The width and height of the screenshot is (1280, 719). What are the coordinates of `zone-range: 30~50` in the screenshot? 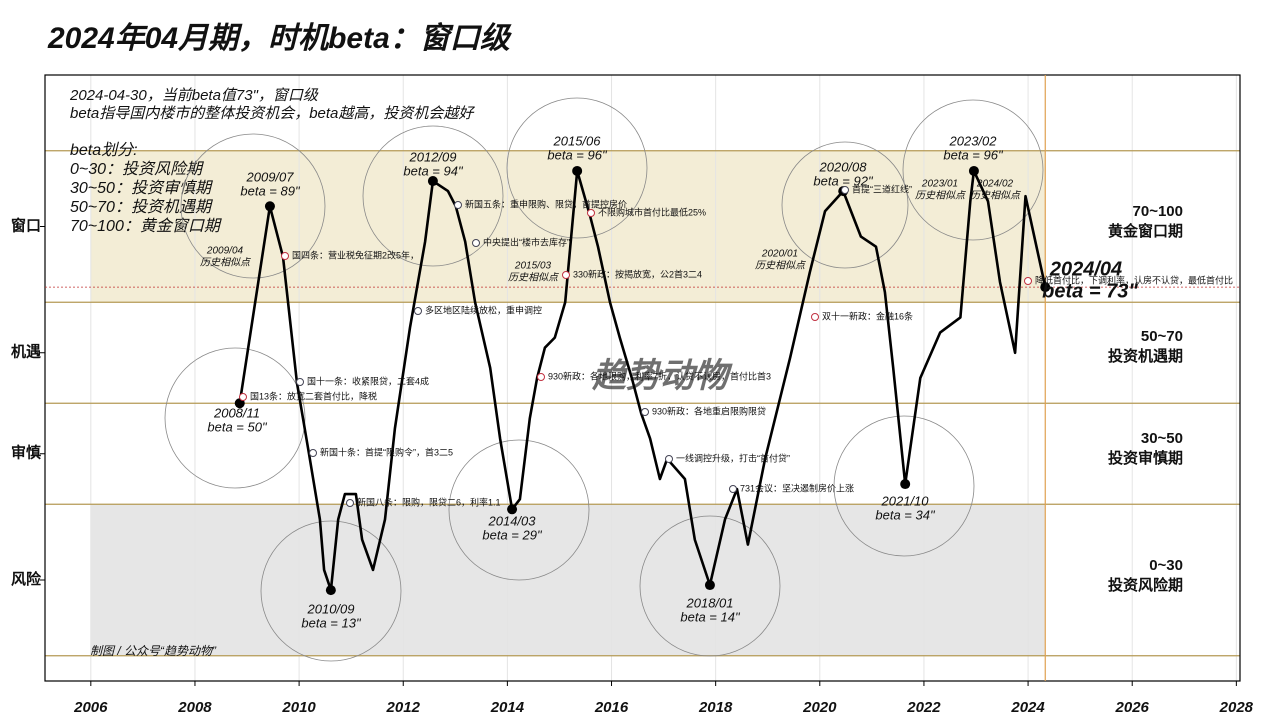 It's located at (1162, 438).